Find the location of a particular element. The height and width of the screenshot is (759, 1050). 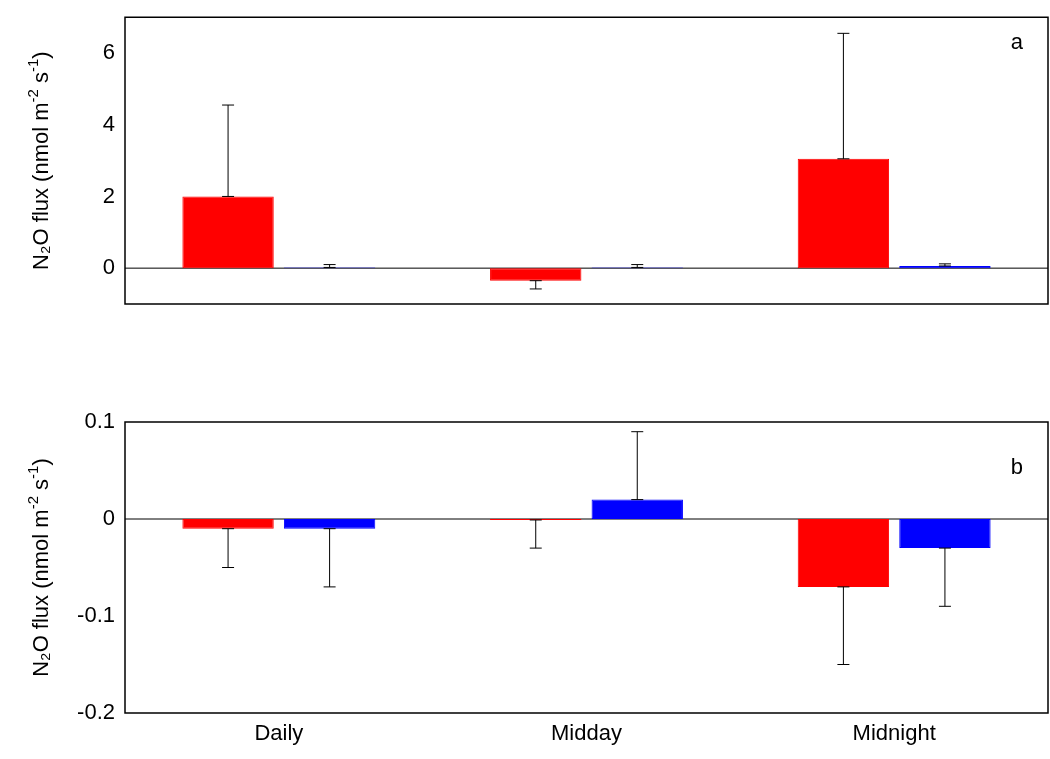

y-tick-label: -0.2 is located at coordinates (96, 712).